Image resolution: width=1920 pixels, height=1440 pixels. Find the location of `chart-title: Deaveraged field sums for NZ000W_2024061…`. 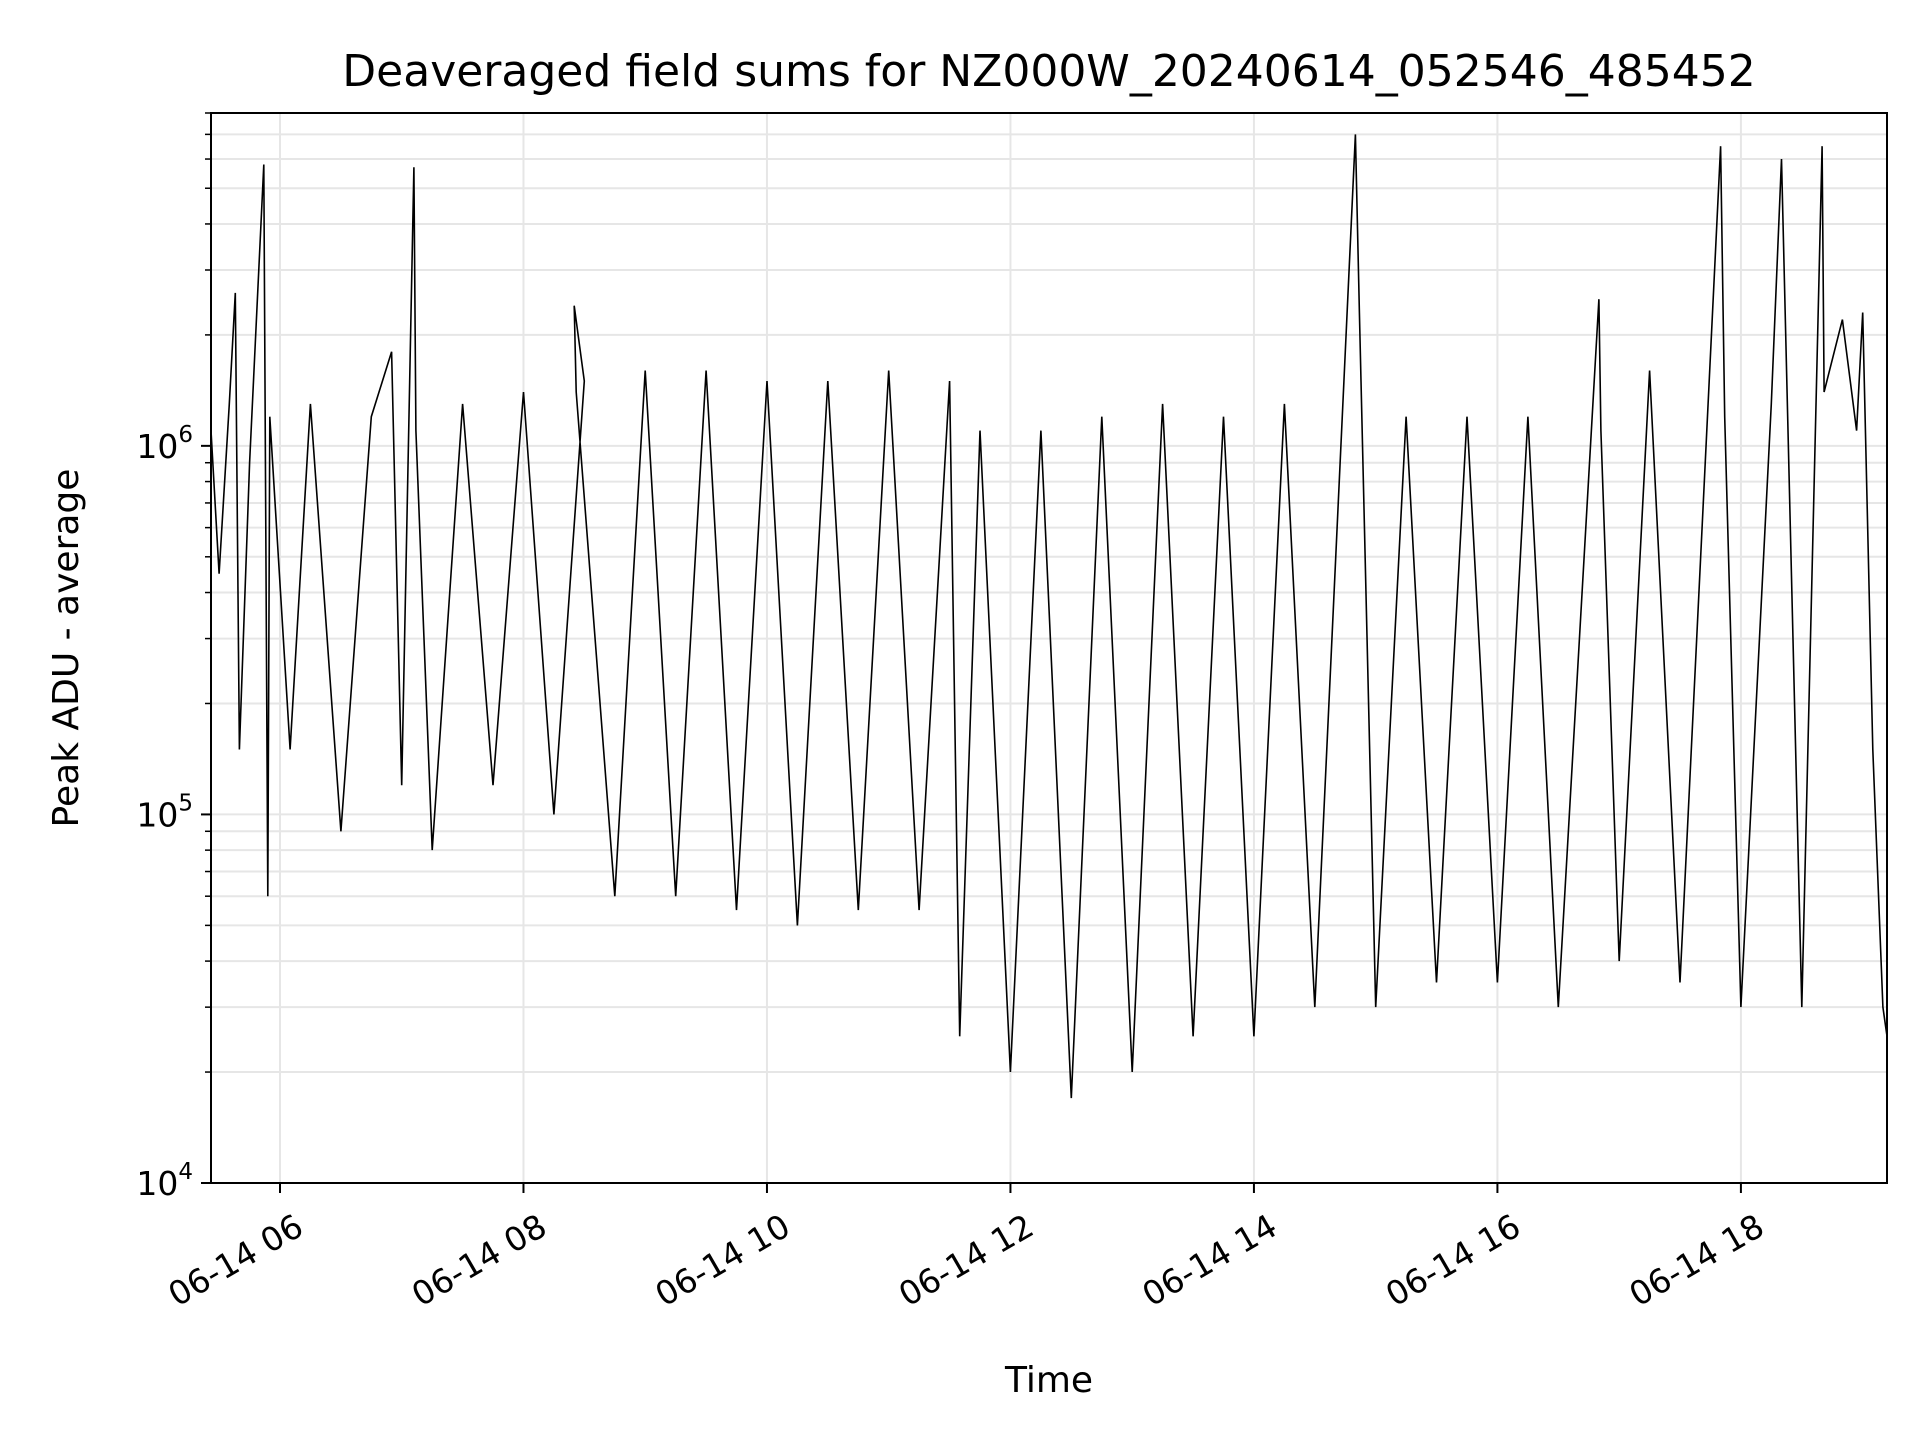

chart-title: Deaveraged field sums for NZ000W_2024061… is located at coordinates (1048, 71).